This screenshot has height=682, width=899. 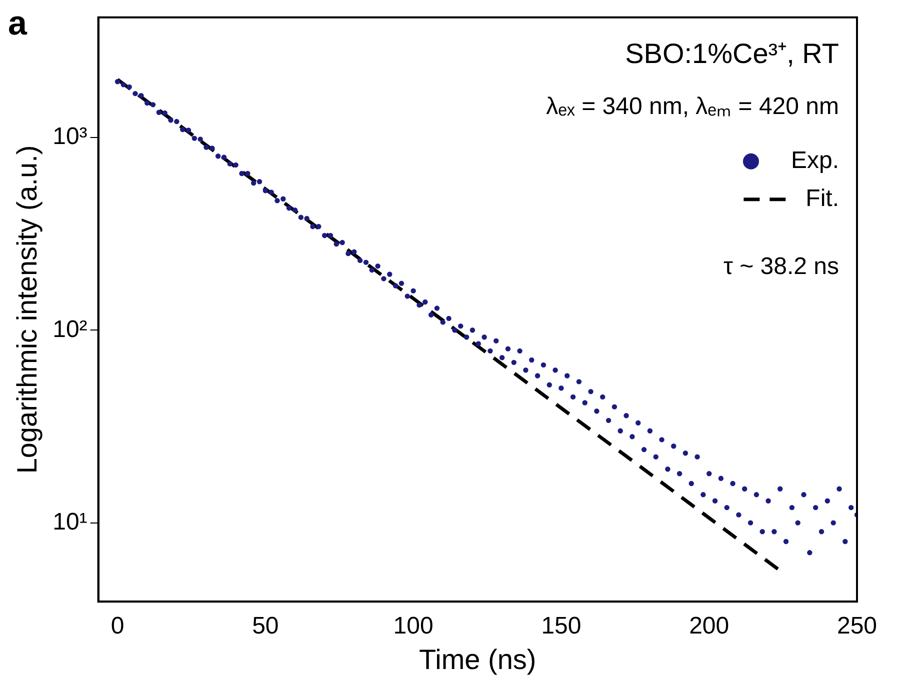 I want to click on x-tick-label: 250, so click(x=857, y=626).